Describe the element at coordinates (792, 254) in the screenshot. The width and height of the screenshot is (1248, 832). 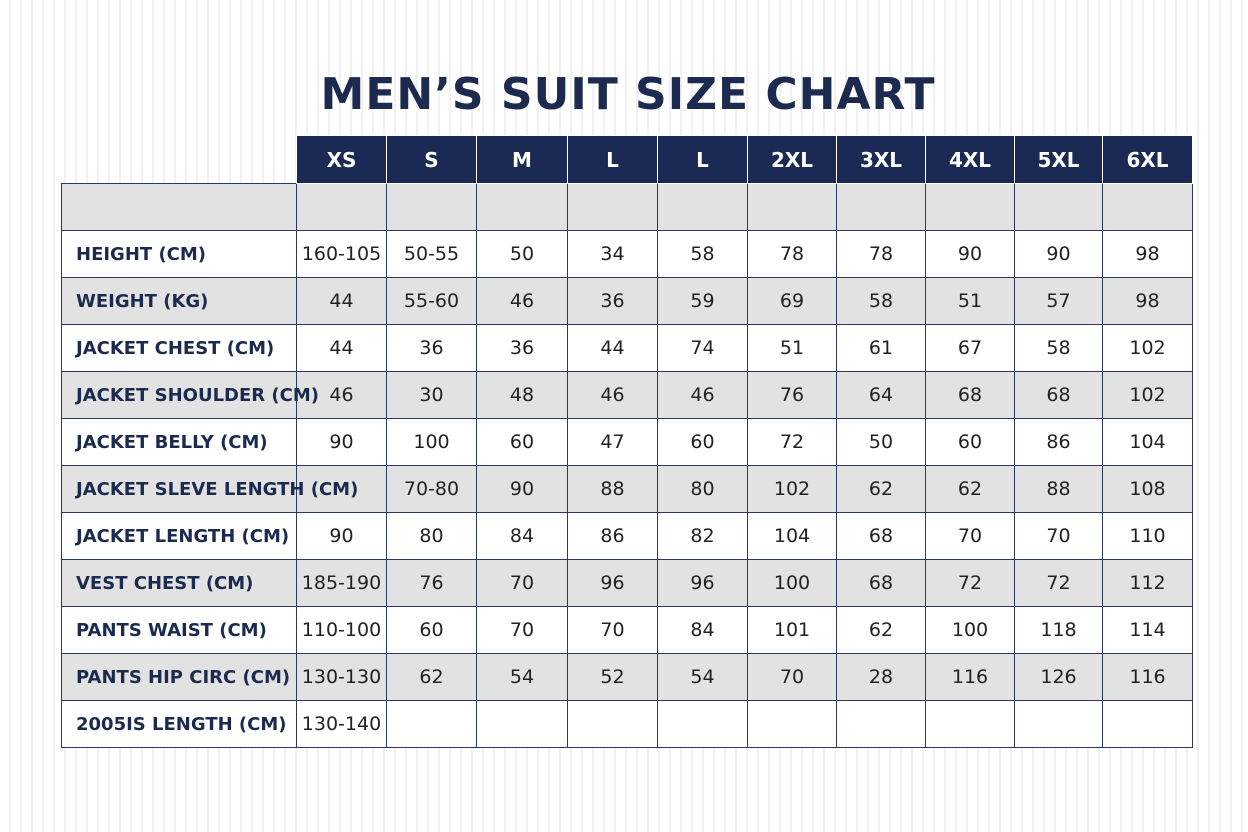
I see `value-cell: 78` at that location.